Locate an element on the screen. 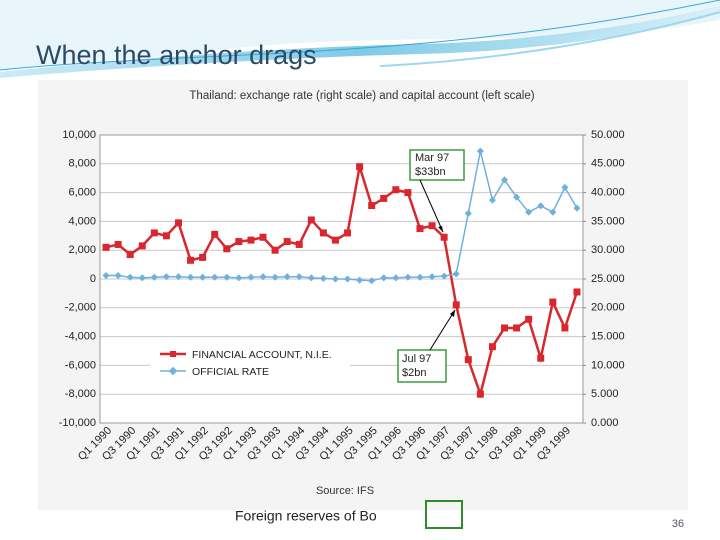 The height and width of the screenshot is (540, 720). y2-tick-label: 30.000 is located at coordinates (608, 250).